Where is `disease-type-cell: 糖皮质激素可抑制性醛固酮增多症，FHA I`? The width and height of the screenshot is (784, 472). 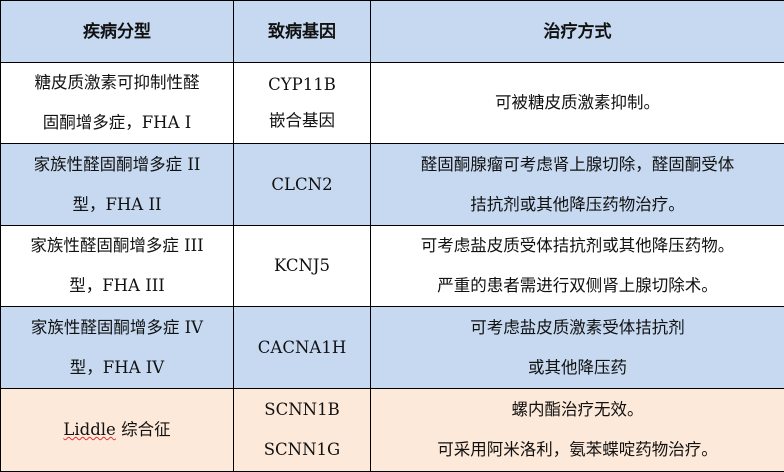
disease-type-cell: 糖皮质激素可抑制性醛固酮增多症，FHA I is located at coordinates (117, 103).